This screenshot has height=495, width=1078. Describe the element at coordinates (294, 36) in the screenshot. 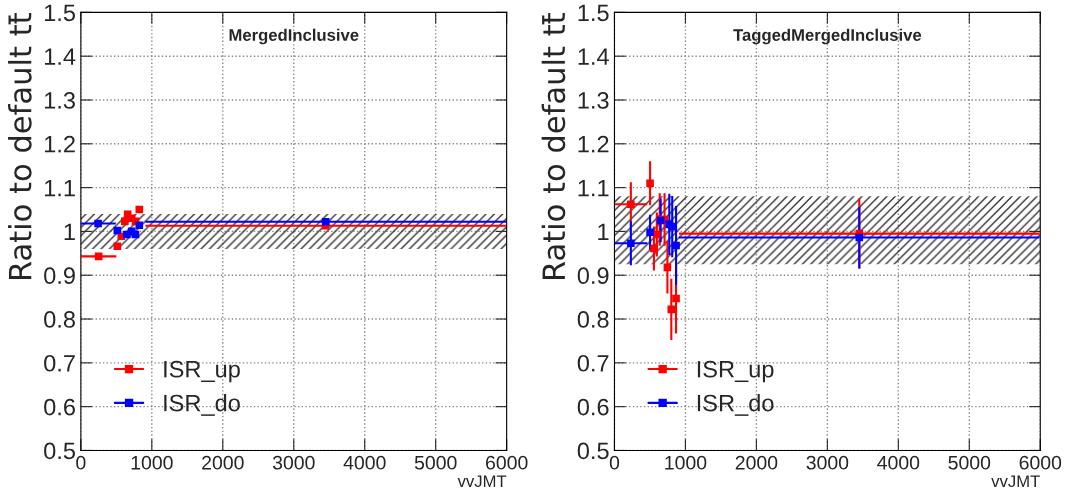

I see `text: MergedInclusive` at that location.